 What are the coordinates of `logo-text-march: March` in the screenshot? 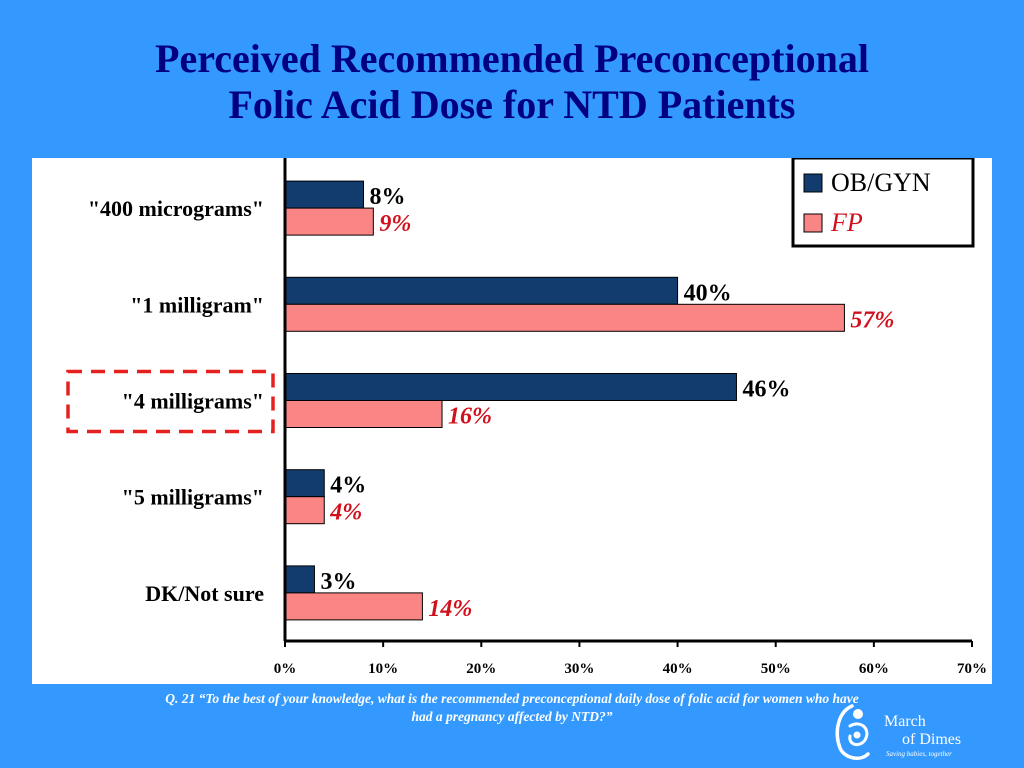 It's located at (905, 721).